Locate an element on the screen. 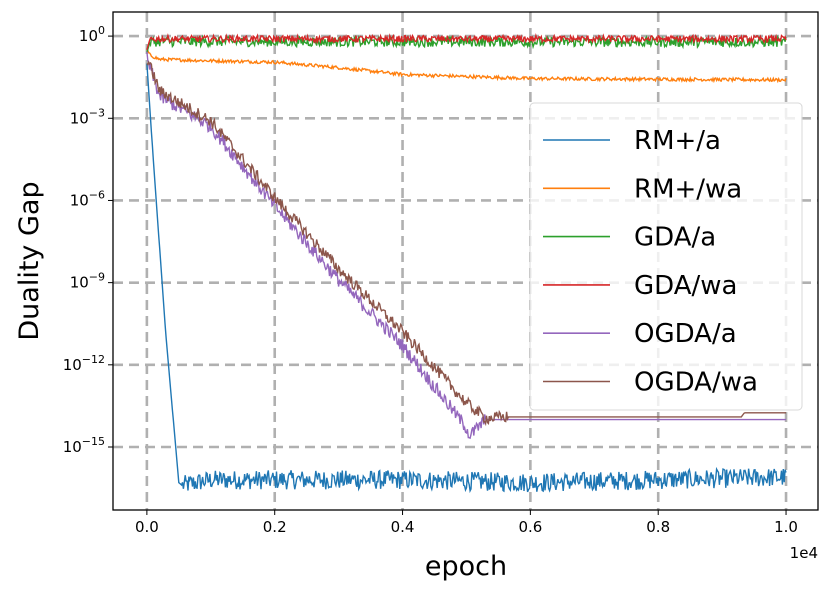  y-tick-label: 10⁻¹² is located at coordinates (84, 363).